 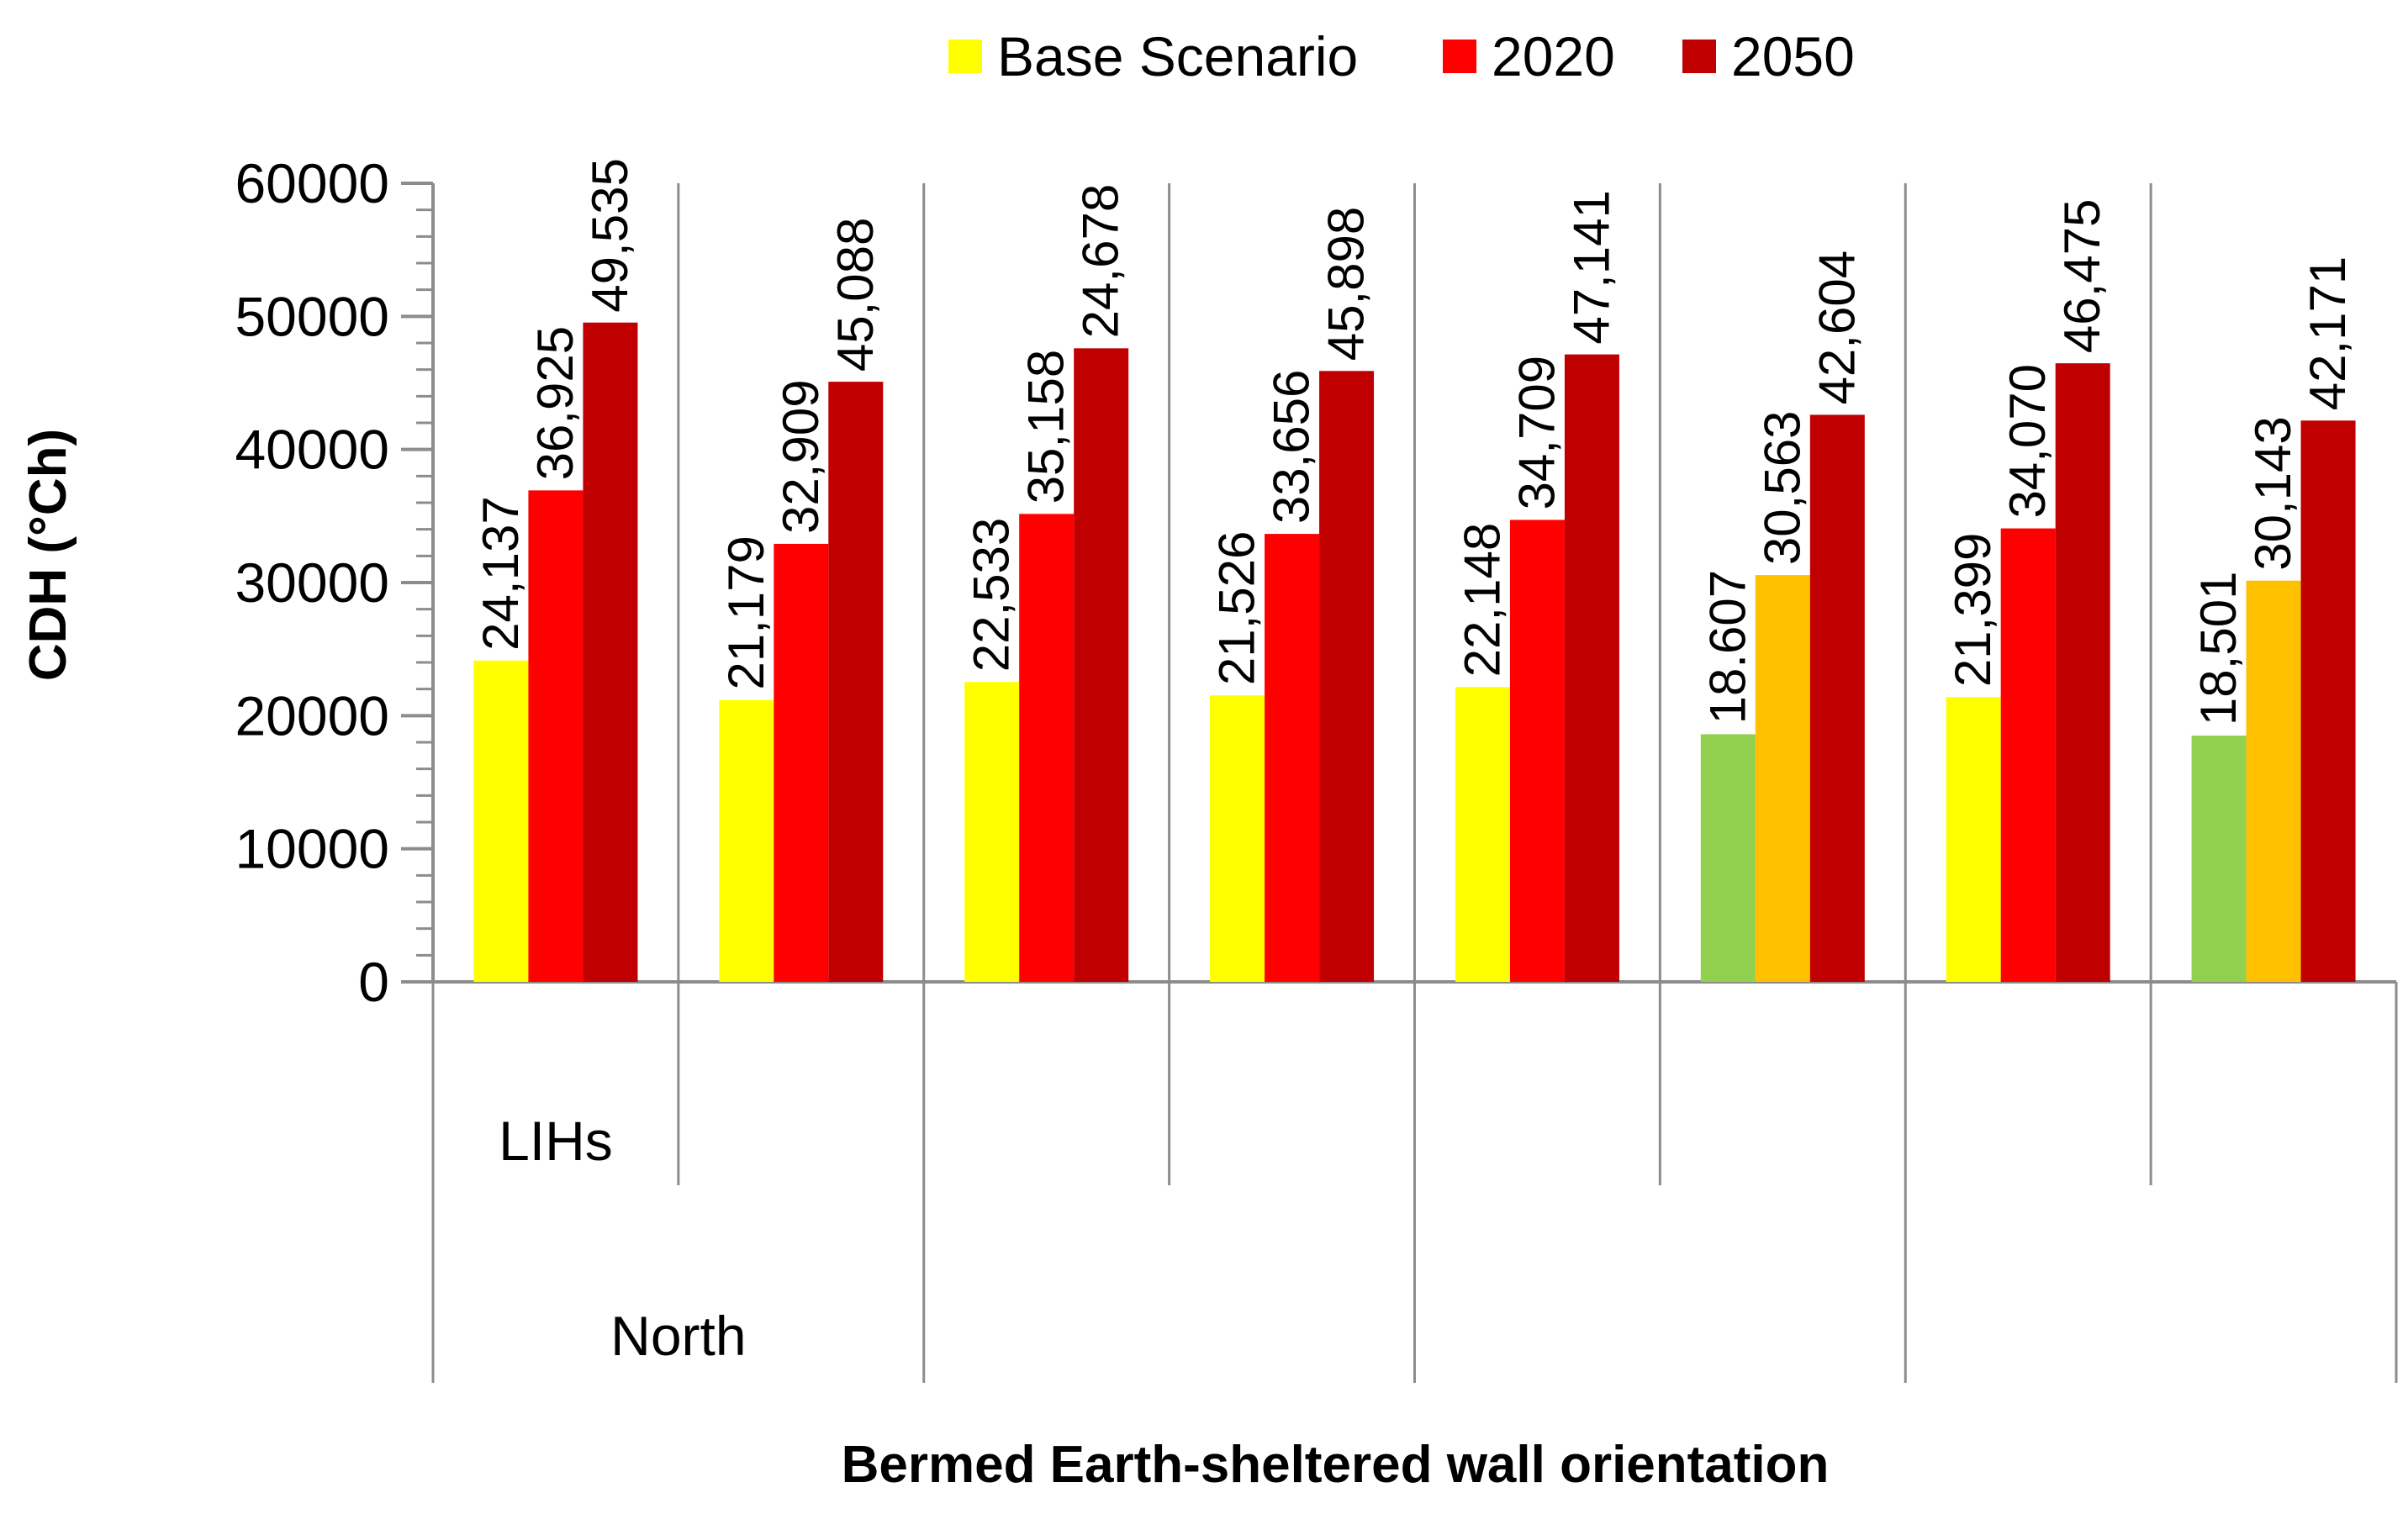 I want to click on y-tick-label: 0, so click(x=373, y=982).